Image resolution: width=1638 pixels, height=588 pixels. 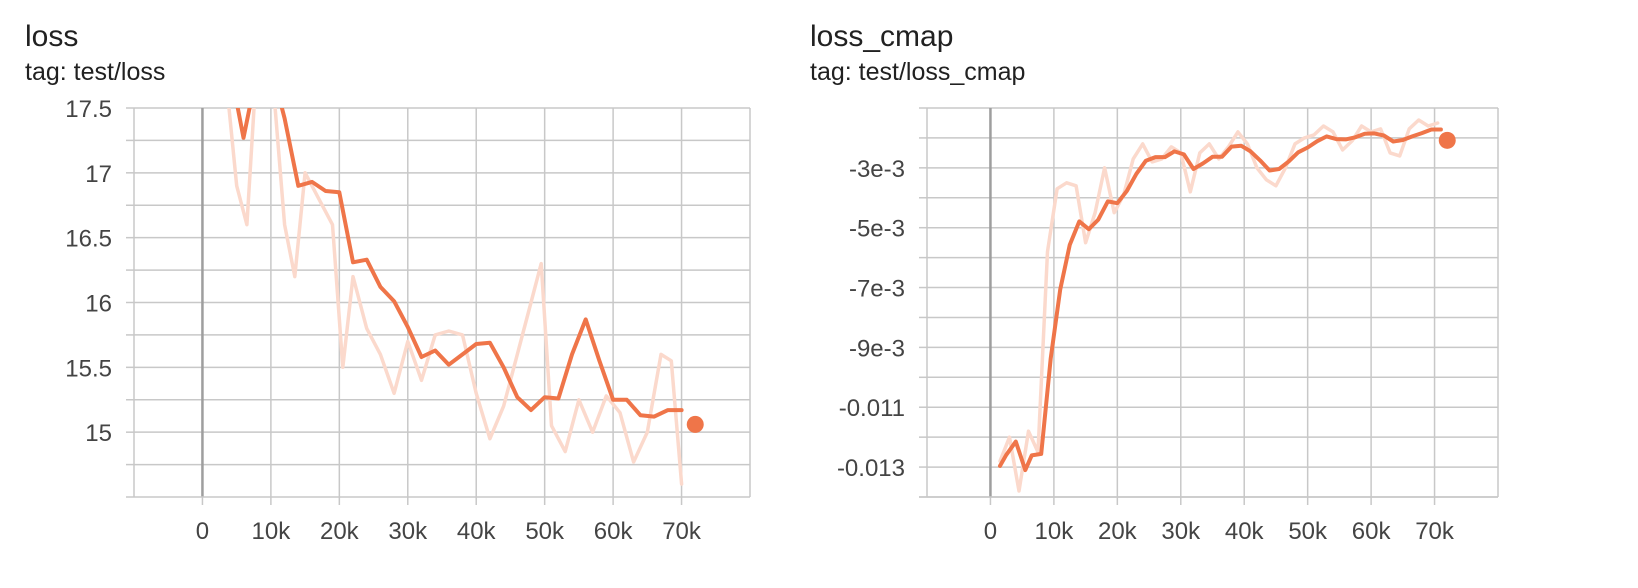 I want to click on chart-subtitle: tag: test/loss, so click(x=95, y=72).